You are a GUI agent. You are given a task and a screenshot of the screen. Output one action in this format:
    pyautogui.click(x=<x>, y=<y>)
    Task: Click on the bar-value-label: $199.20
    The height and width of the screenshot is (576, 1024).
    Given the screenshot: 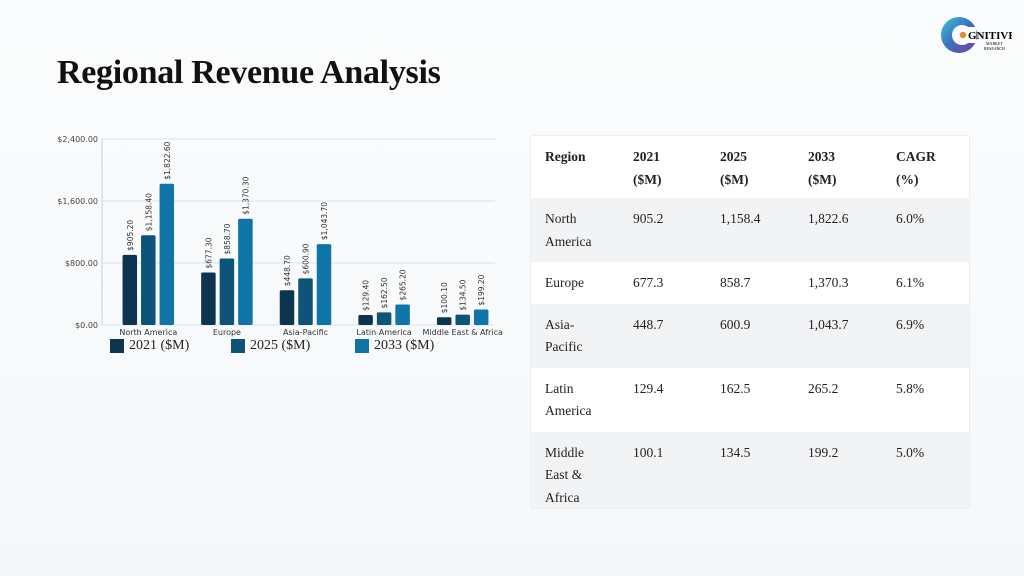 What is the action you would take?
    pyautogui.click(x=481, y=289)
    